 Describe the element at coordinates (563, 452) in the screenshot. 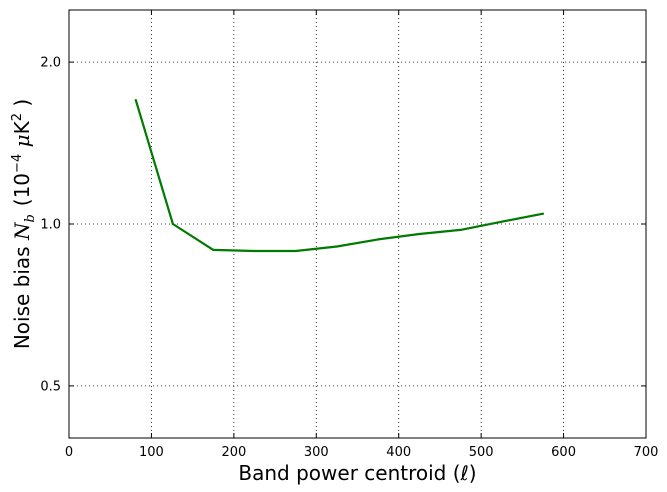

I see `x-tick-label: 600` at that location.